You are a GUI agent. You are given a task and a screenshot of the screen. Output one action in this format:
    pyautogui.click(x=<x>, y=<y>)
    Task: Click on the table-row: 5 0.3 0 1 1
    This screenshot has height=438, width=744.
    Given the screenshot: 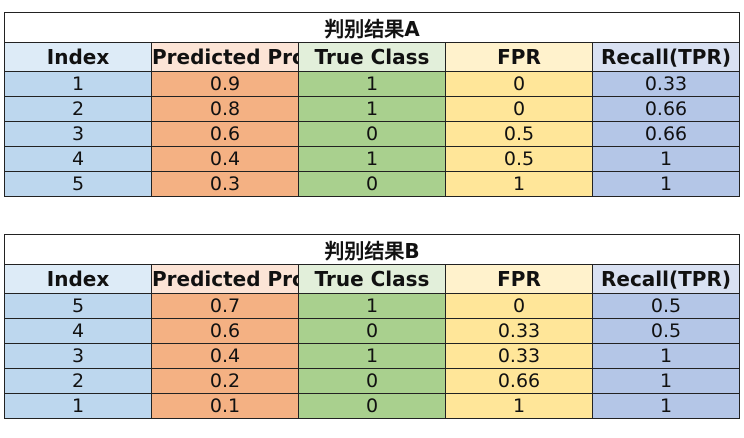 What is the action you would take?
    pyautogui.click(x=372, y=184)
    